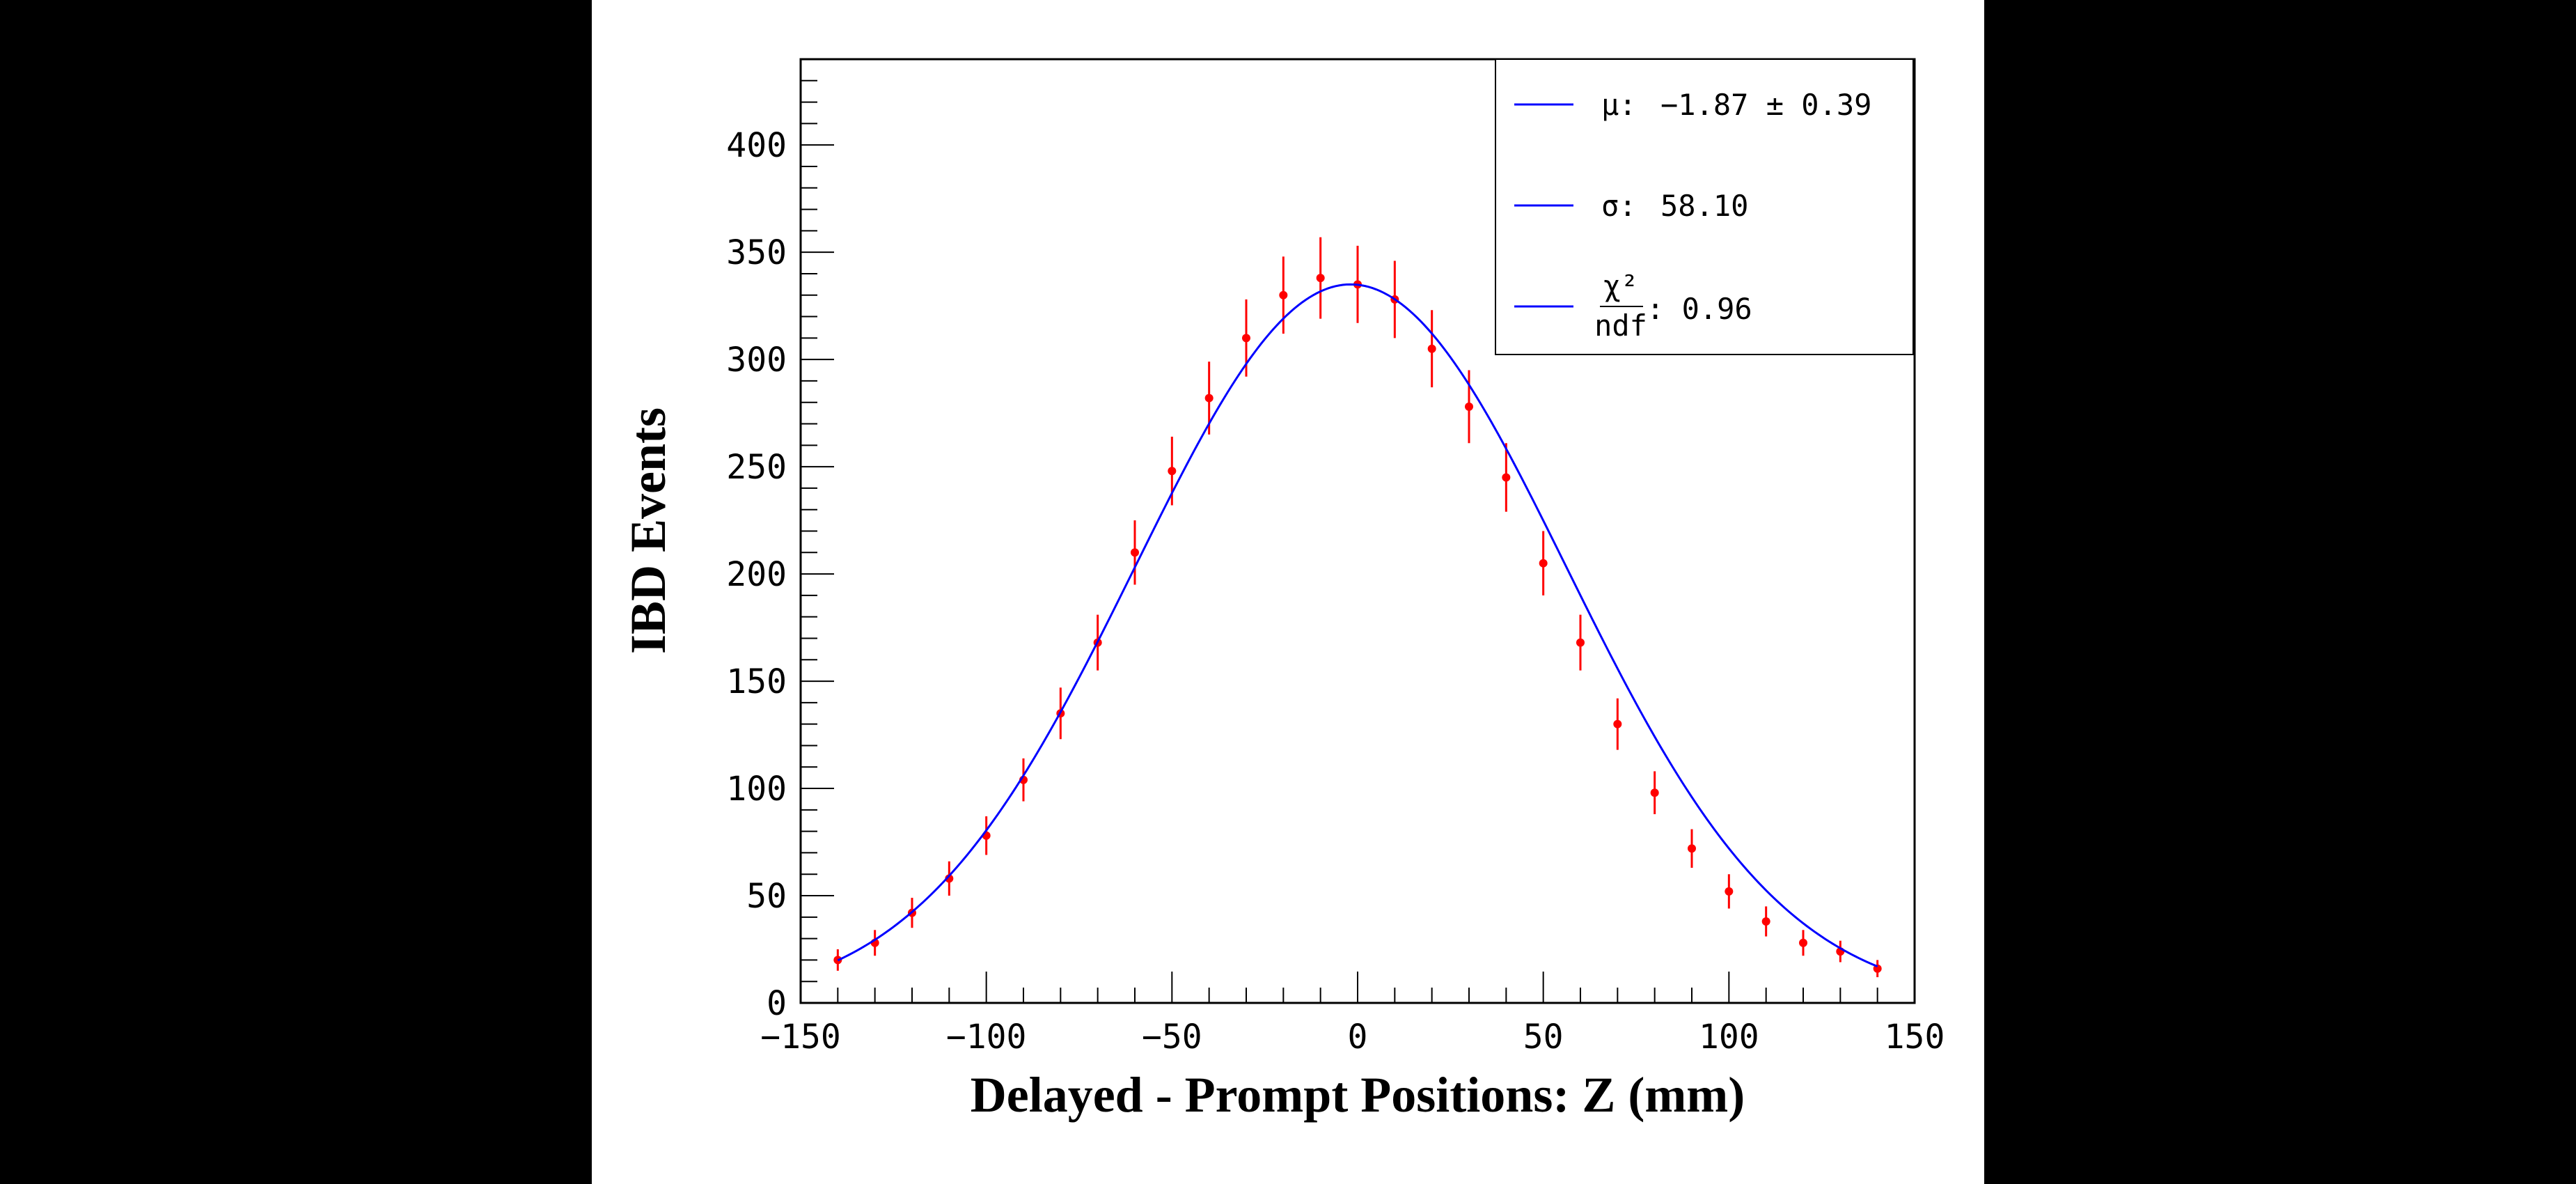 The height and width of the screenshot is (1184, 2576). Describe the element at coordinates (1358, 1037) in the screenshot. I see `x-tick-label: 0` at that location.